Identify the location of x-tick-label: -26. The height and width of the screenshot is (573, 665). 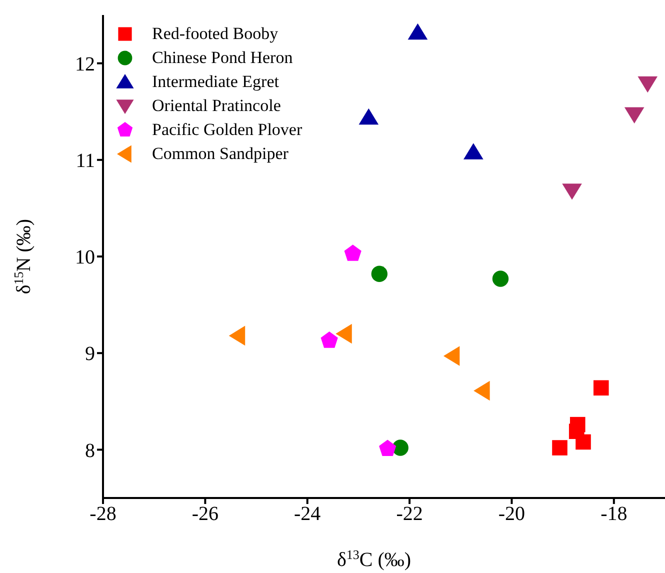
(205, 514).